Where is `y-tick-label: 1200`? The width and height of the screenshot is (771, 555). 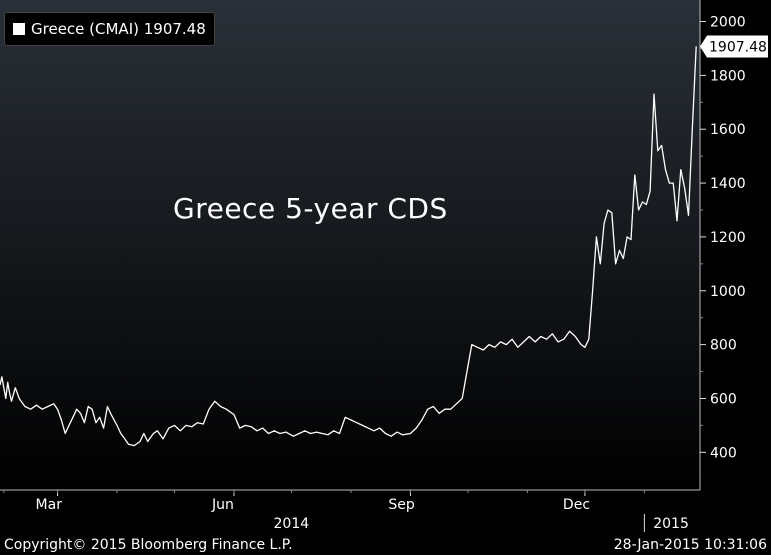 y-tick-label: 1200 is located at coordinates (728, 238).